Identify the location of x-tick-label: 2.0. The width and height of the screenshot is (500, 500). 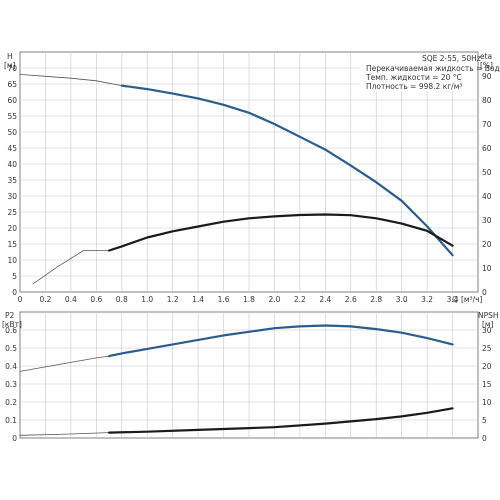
(274, 299).